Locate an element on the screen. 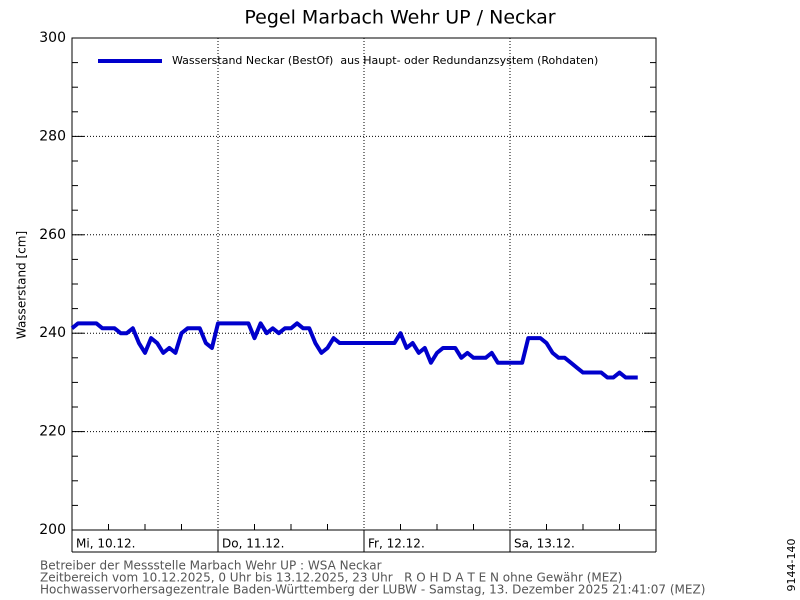 The height and width of the screenshot is (600, 800). y-tick-label: 280 is located at coordinates (52, 136).